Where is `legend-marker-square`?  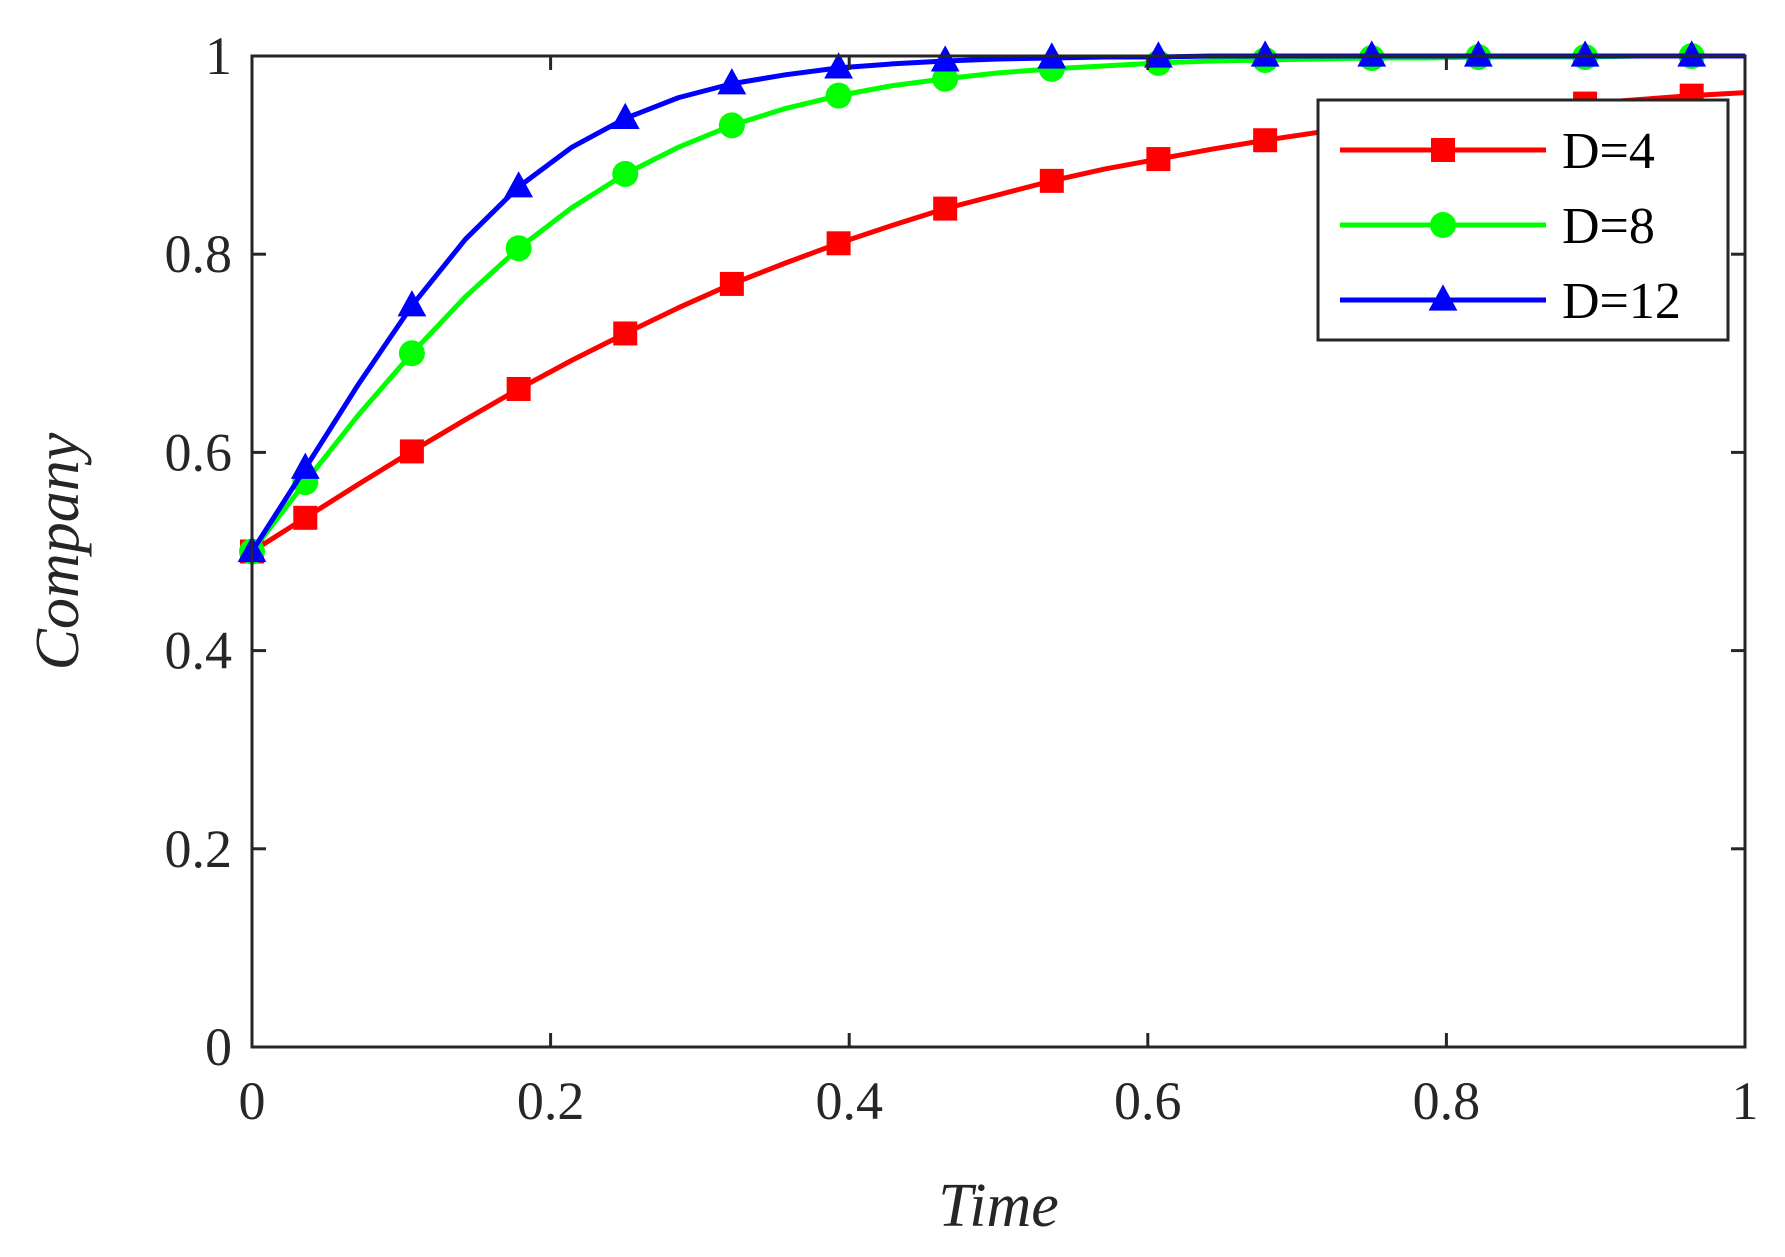 legend-marker-square is located at coordinates (1443, 150).